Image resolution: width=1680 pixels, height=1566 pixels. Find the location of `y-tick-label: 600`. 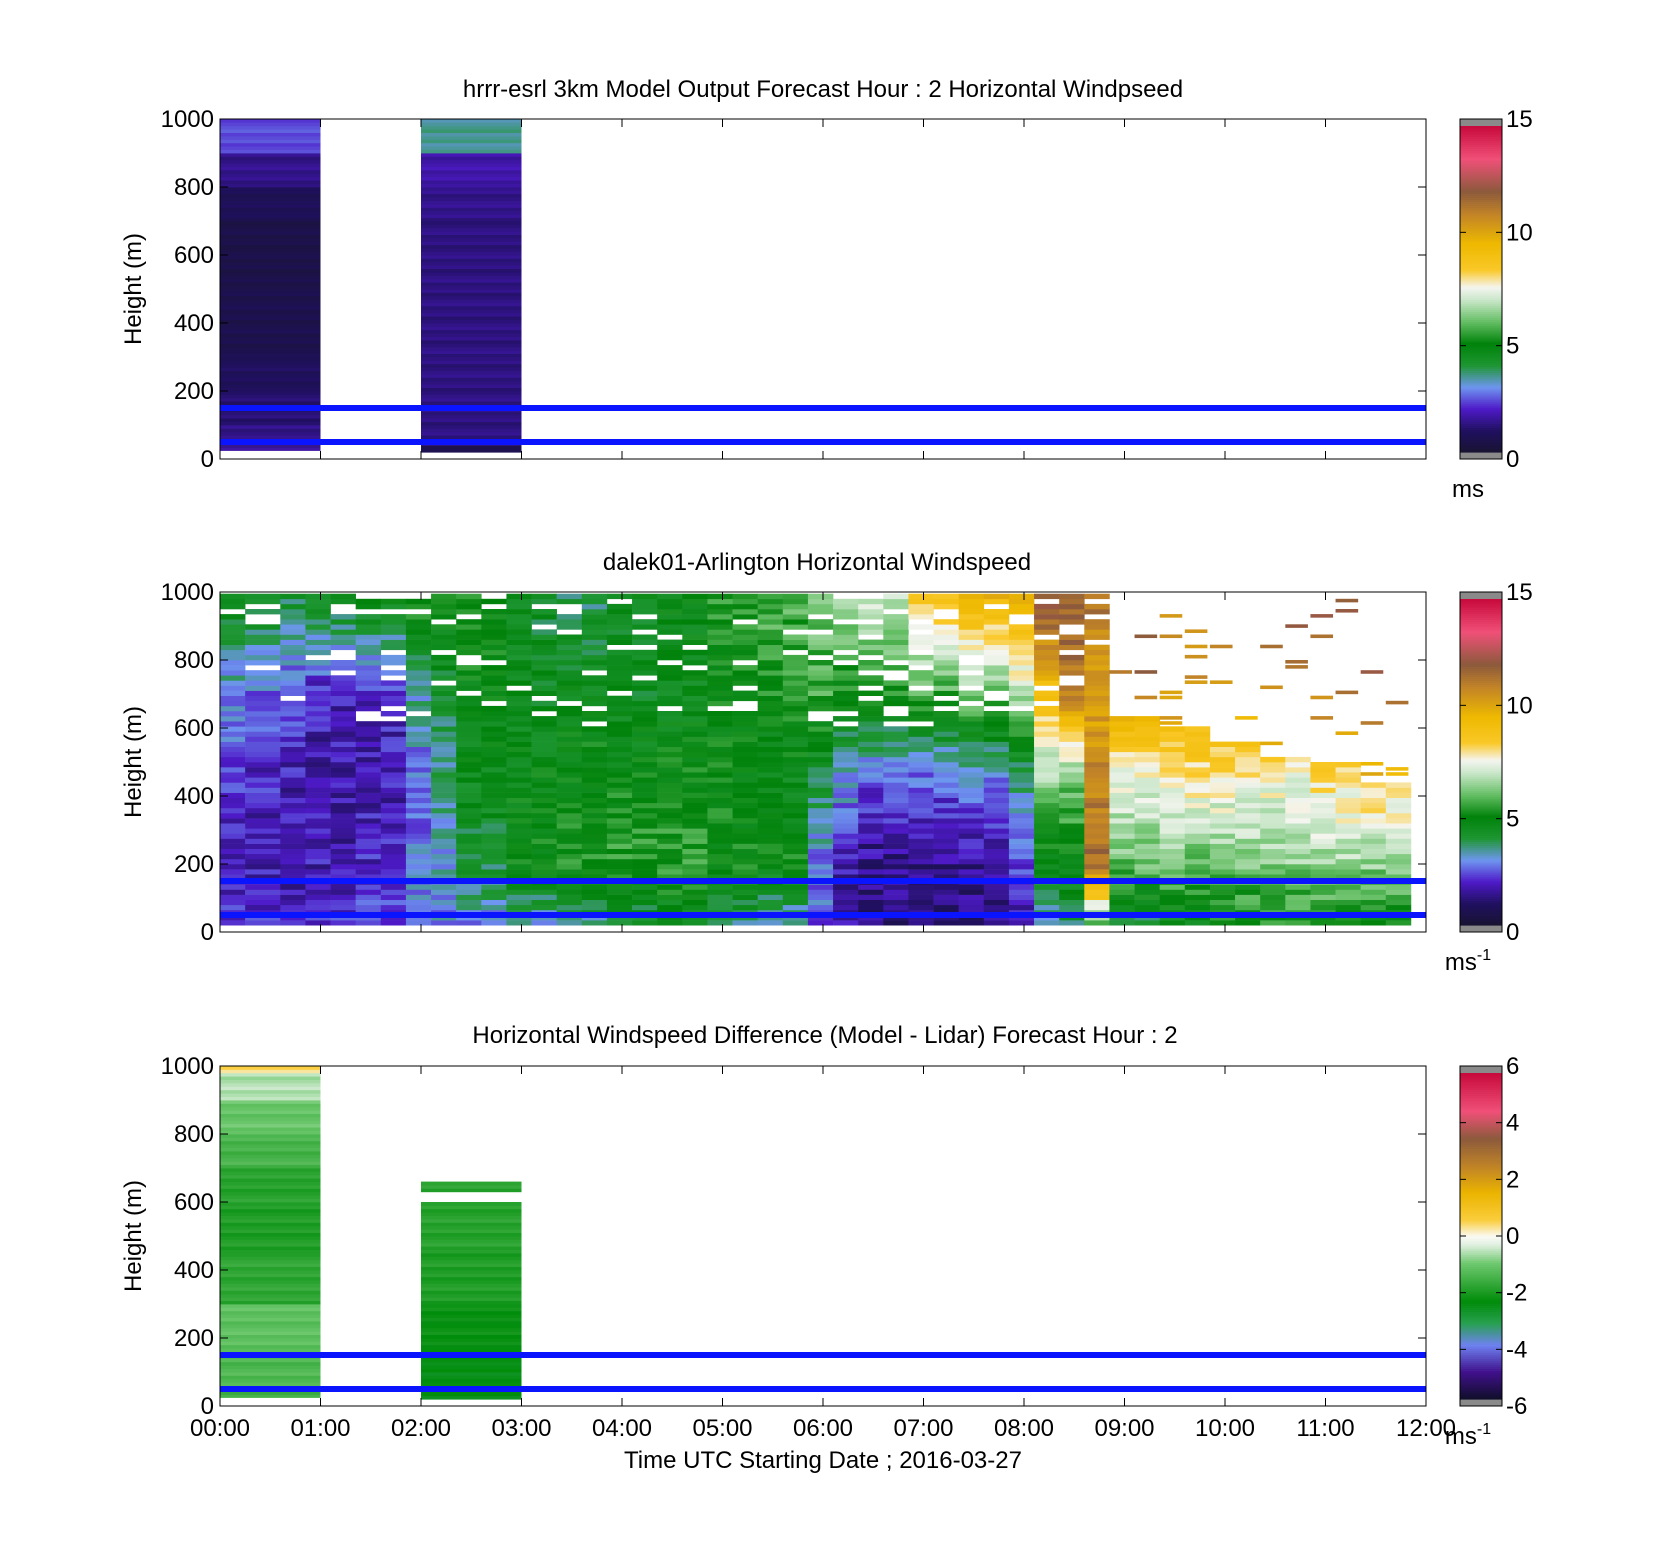

y-tick-label: 600 is located at coordinates (194, 1202).